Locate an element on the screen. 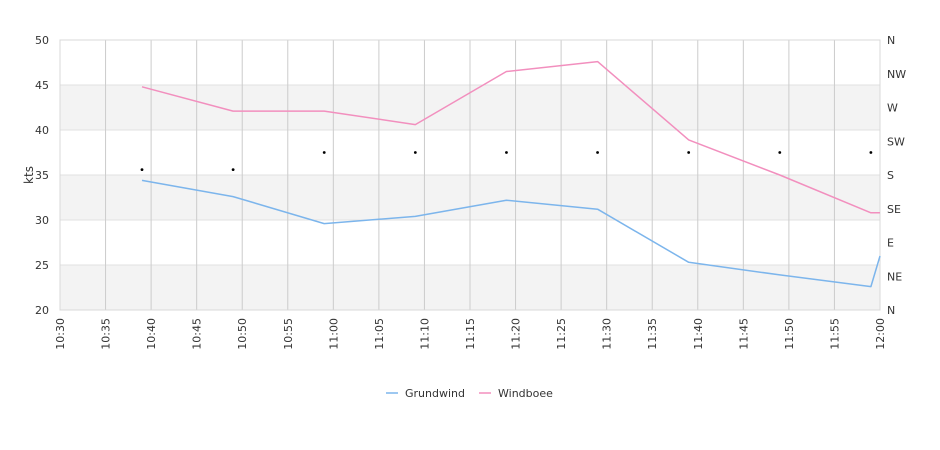 The width and height of the screenshot is (940, 450). x-tick-label: 11:35 is located at coordinates (652, 334).